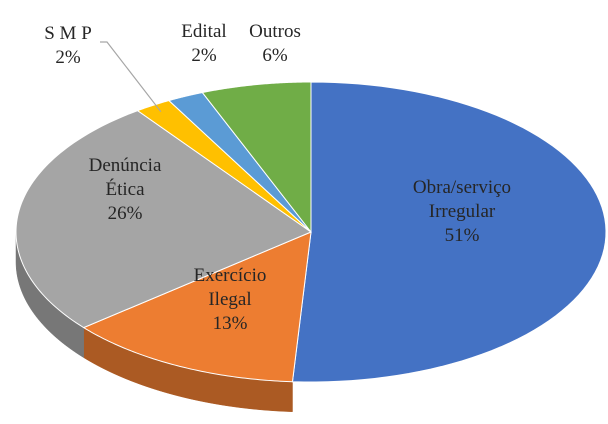  What do you see at coordinates (204, 31) in the screenshot?
I see `category-label: Edital` at bounding box center [204, 31].